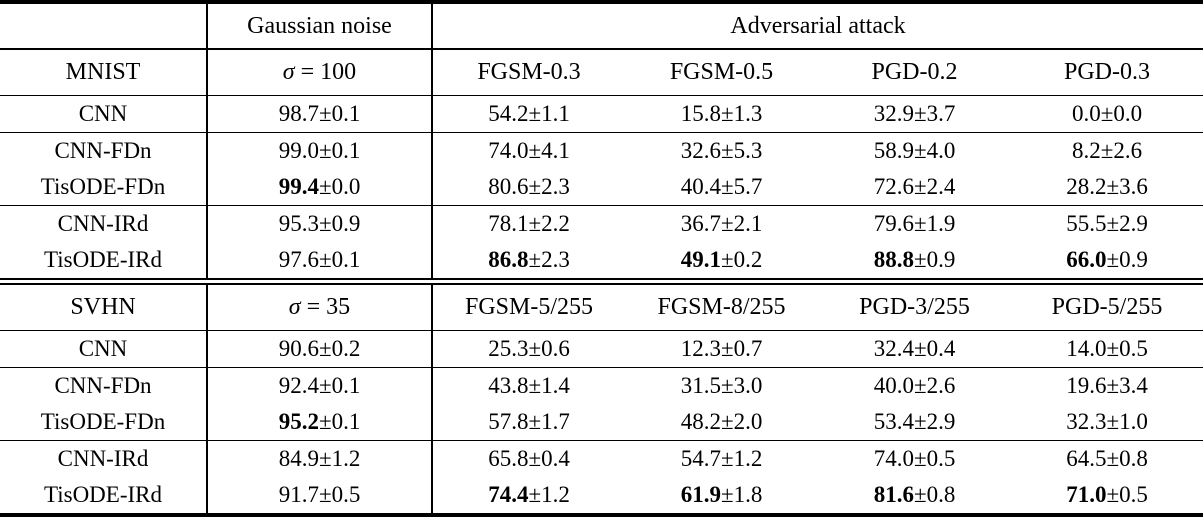 This screenshot has width=1203, height=517. What do you see at coordinates (941, 385) in the screenshot?
I see `accuracy-std: 2.6` at bounding box center [941, 385].